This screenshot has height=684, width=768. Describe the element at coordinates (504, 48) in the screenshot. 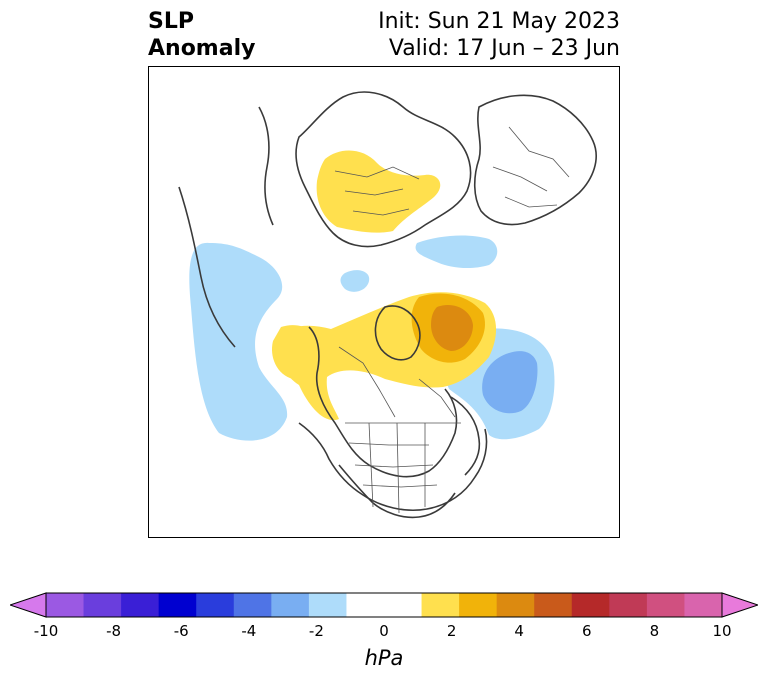

I see `valid-range-label: Valid: 17 Jun – 23 Jun` at that location.